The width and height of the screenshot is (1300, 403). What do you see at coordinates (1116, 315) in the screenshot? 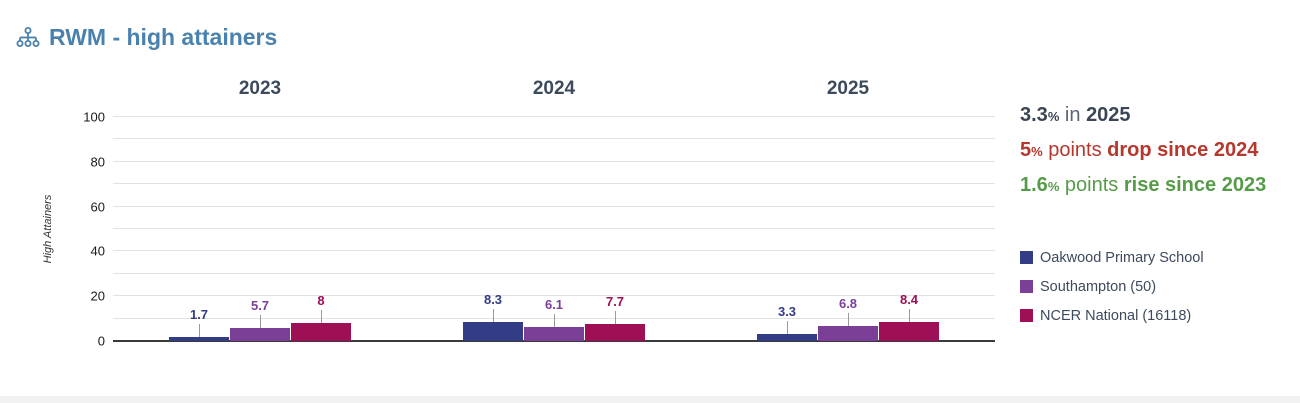
I see `legend-label: NCER National (16118)` at bounding box center [1116, 315].